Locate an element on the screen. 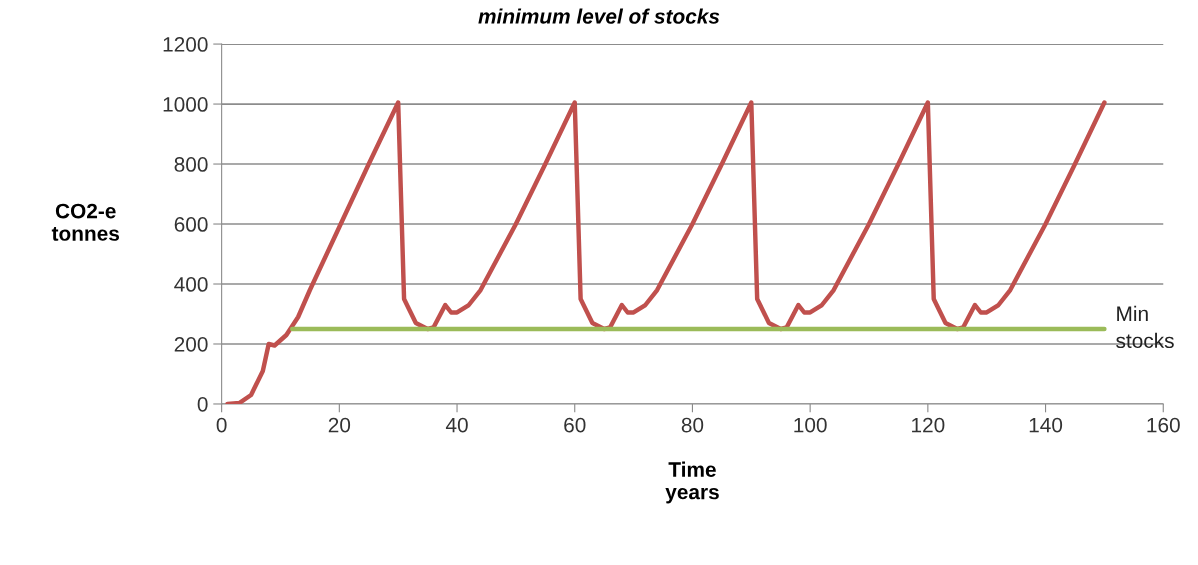  y-tick-label: 1000 is located at coordinates (185, 104).